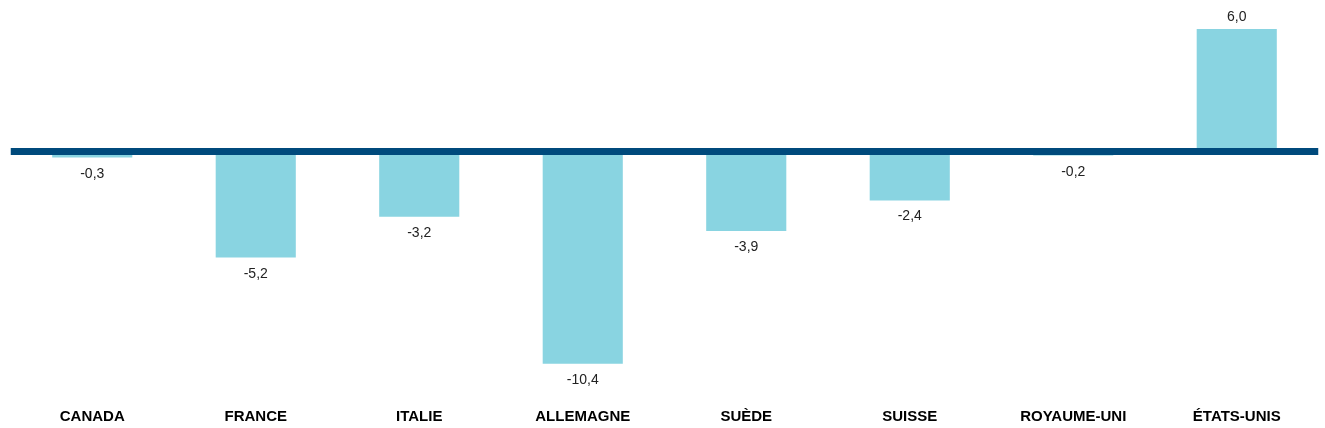 The height and width of the screenshot is (428, 1325). I want to click on data-label: 6,0, so click(1237, 15).